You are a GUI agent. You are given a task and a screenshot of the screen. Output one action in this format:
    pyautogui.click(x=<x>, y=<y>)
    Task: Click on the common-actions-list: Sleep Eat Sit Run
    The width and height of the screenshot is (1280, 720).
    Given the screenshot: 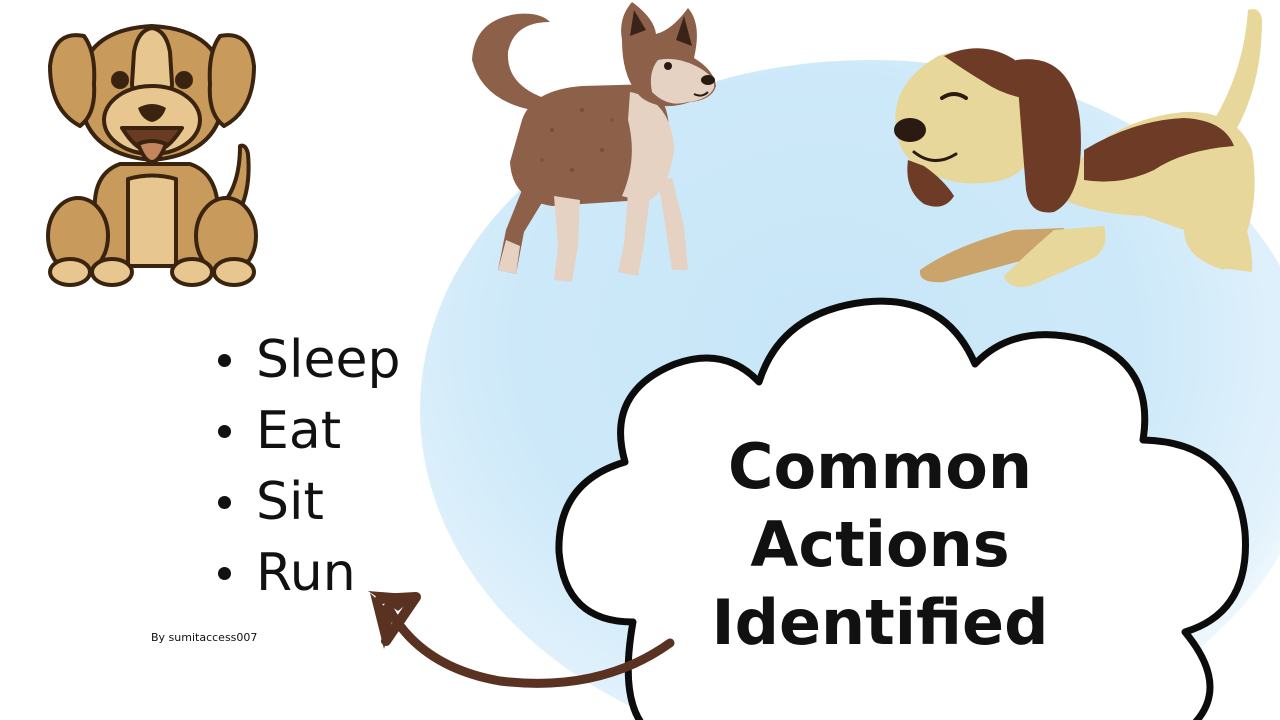 What is the action you would take?
    pyautogui.click(x=306, y=467)
    